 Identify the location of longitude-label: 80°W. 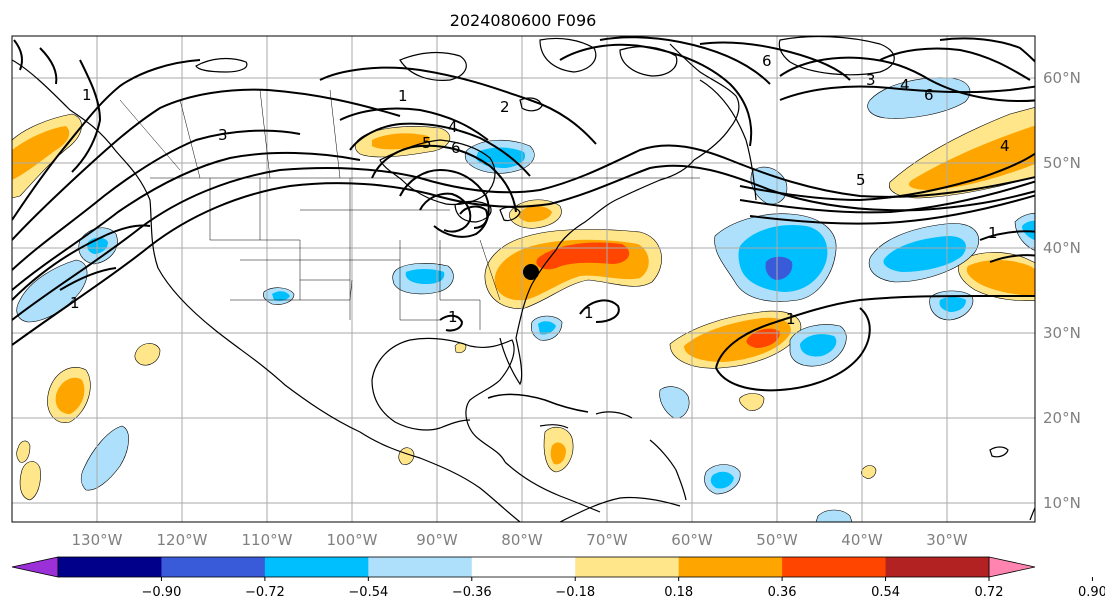
(522, 540).